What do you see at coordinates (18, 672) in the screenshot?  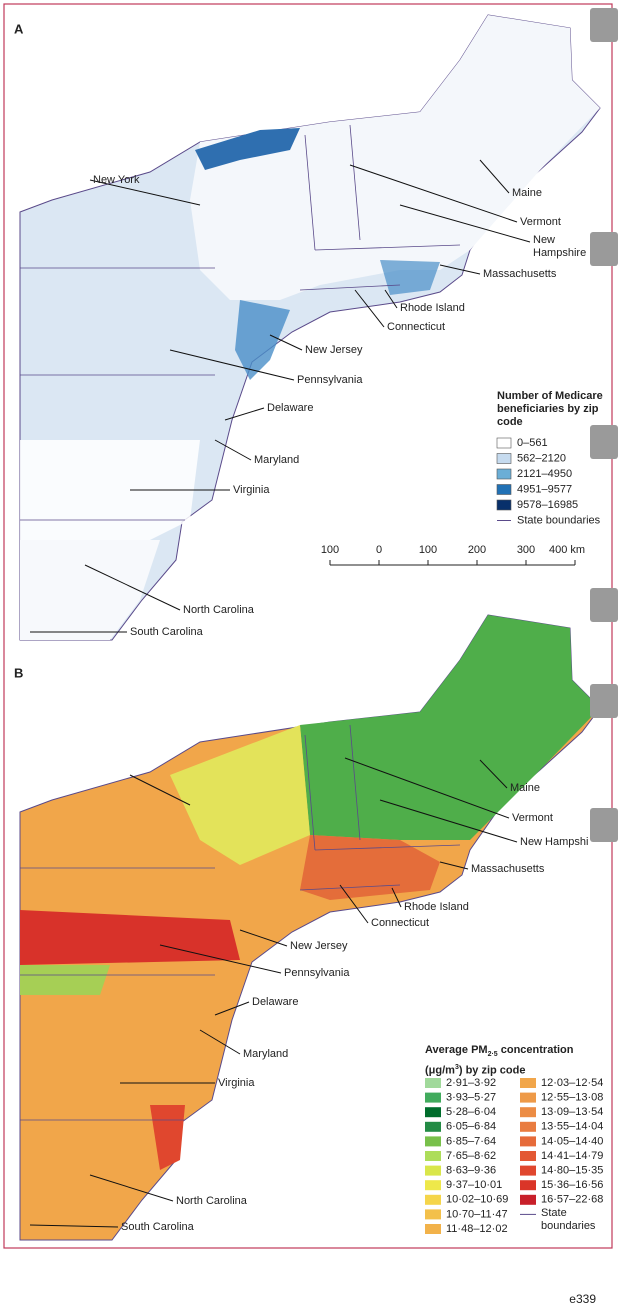 I see `panel-letter: B` at bounding box center [18, 672].